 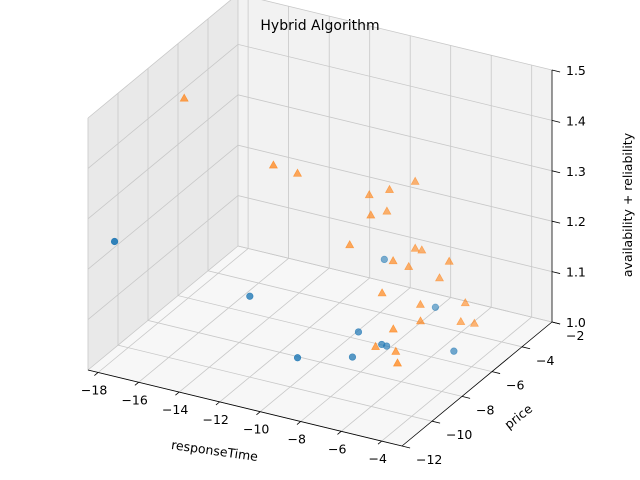 What do you see at coordinates (576, 322) in the screenshot?
I see `z-tick-label: 1.0` at bounding box center [576, 322].